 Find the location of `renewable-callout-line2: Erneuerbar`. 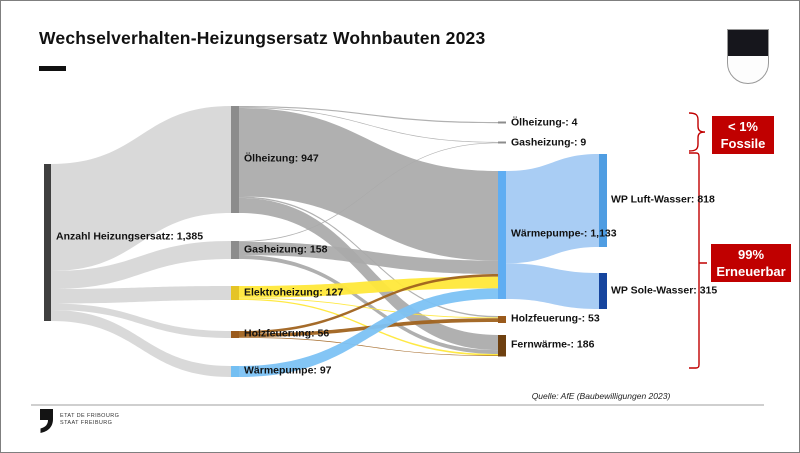

renewable-callout-line2: Erneuerbar is located at coordinates (751, 271).